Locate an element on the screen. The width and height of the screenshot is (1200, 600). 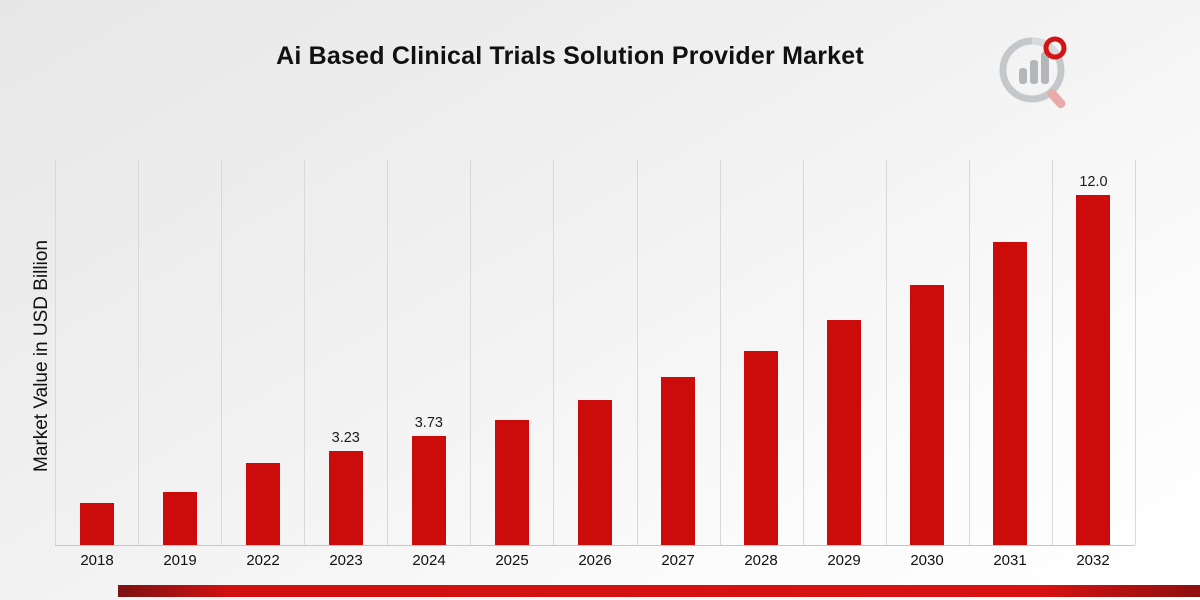
bar-2019 is located at coordinates (180, 518).